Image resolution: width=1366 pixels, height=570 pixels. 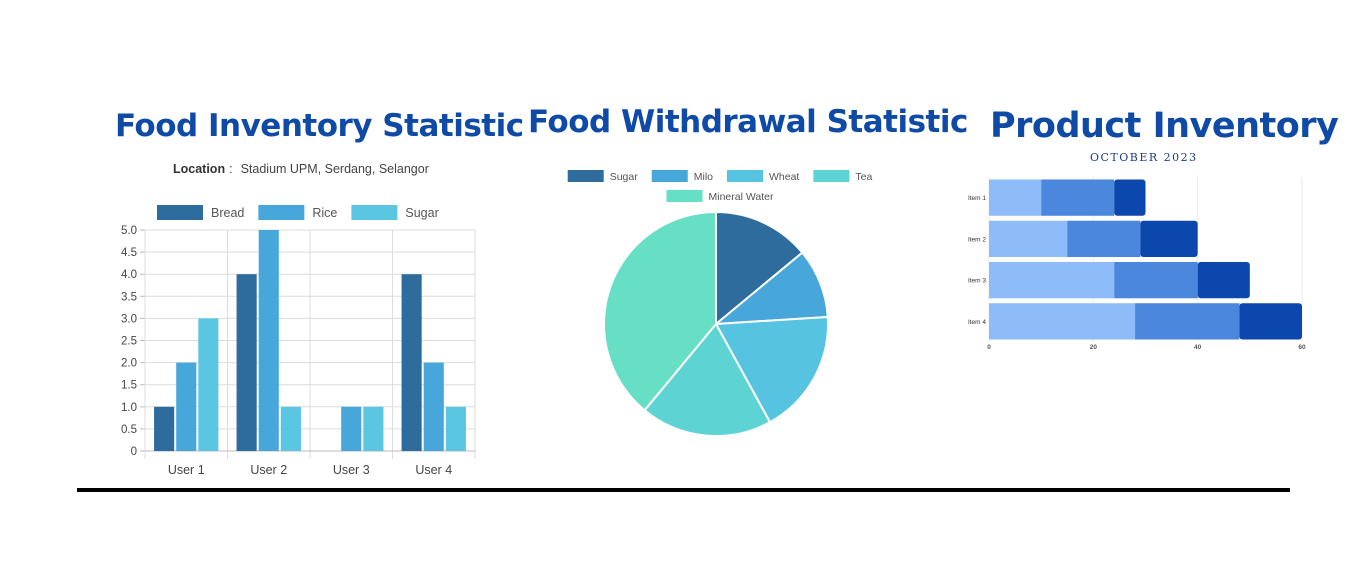 What do you see at coordinates (129, 342) in the screenshot?
I see `y-tick-label: 2.5` at bounding box center [129, 342].